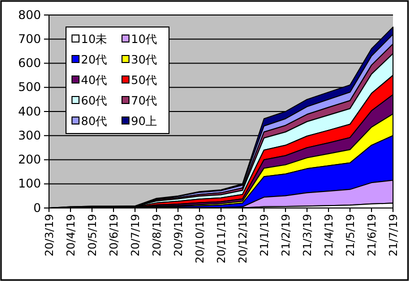 This screenshot has width=409, height=281. Describe the element at coordinates (243, 239) in the screenshot. I see `x-tick-label: 20/12/19` at that location.